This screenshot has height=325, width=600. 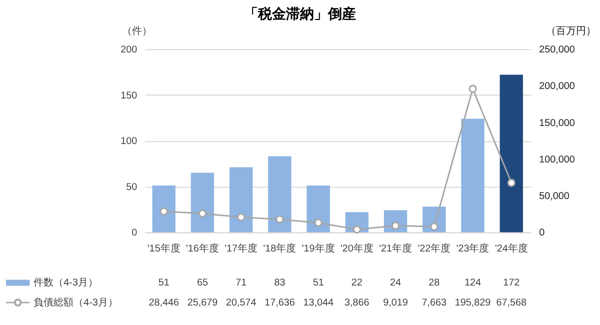 What do you see at coordinates (163, 248) in the screenshot?
I see `x-tick-label: '15年度` at bounding box center [163, 248].